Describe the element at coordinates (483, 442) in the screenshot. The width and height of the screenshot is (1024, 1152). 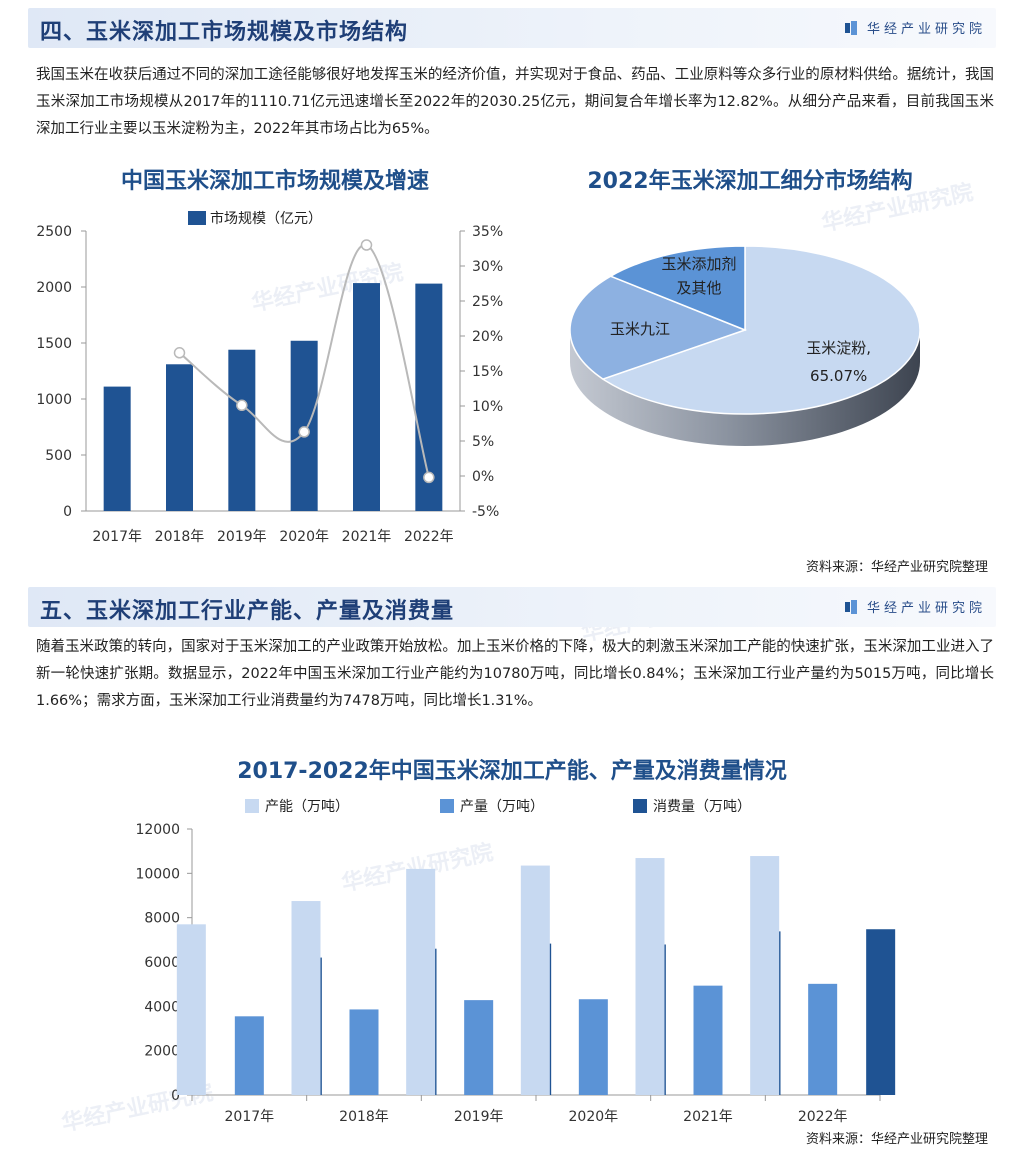
I see `y-tick-label-right: 5%` at that location.